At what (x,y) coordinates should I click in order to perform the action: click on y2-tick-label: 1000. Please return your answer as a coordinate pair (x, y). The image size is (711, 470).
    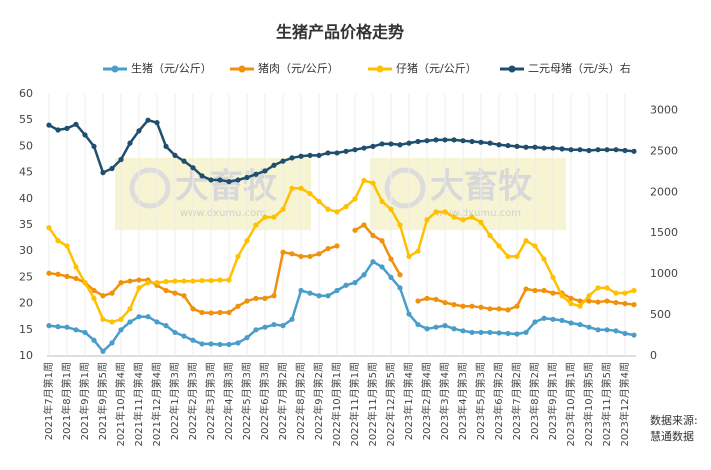
    Looking at the image, I should click on (664, 273).